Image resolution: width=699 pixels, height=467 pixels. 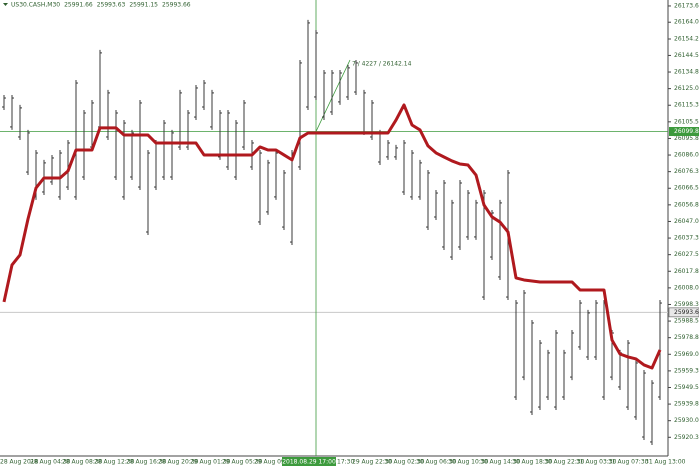 I want to click on y-tick-label: 26105.55, so click(x=686, y=121).